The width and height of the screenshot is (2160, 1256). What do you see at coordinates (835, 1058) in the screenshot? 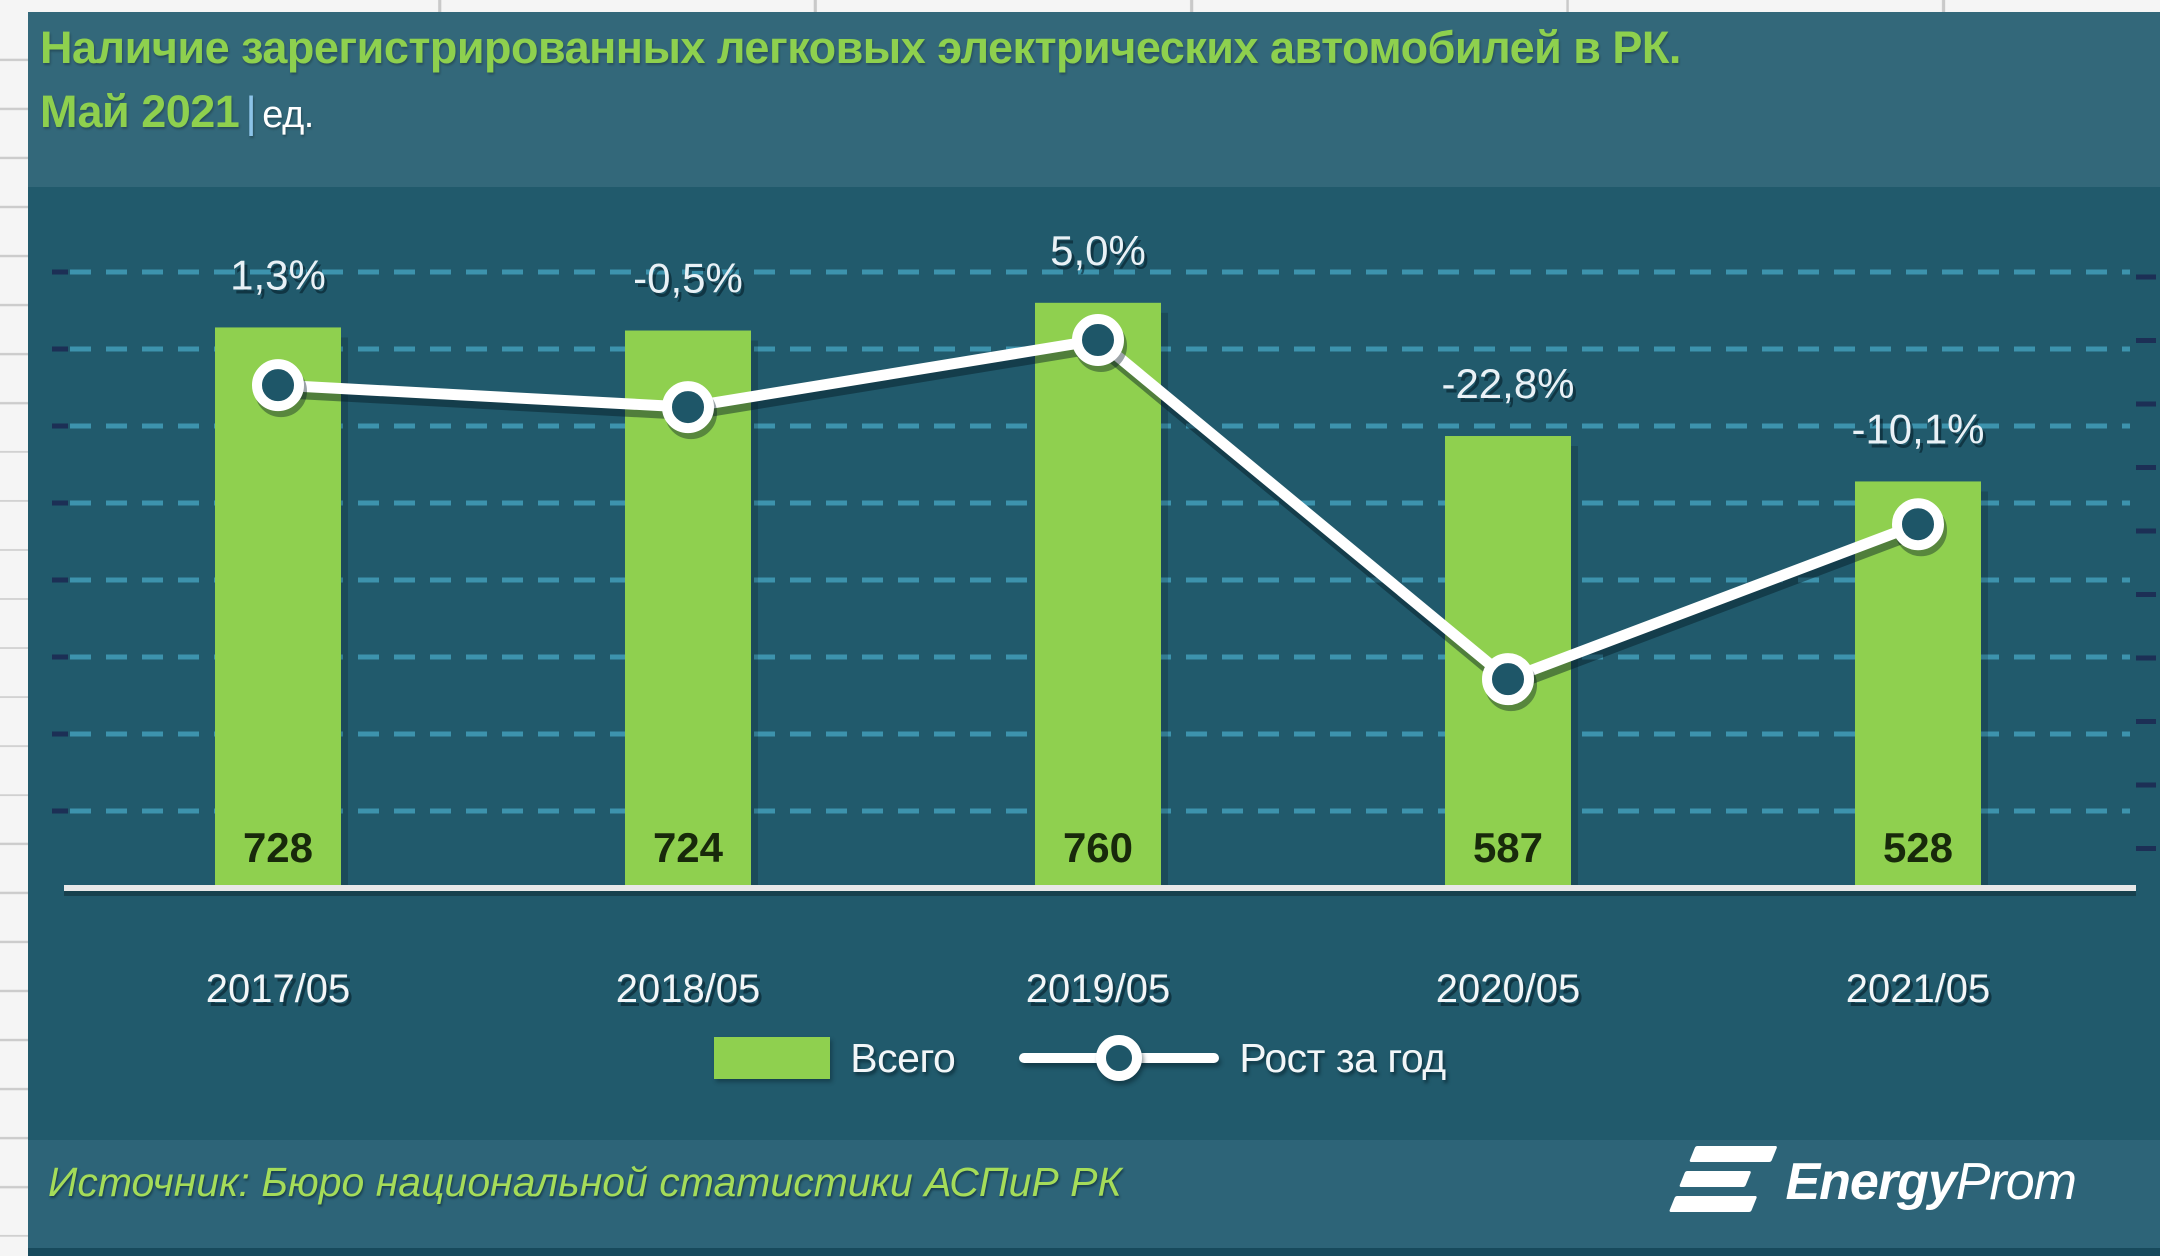
I see `legend-item-total: Всего` at bounding box center [835, 1058].